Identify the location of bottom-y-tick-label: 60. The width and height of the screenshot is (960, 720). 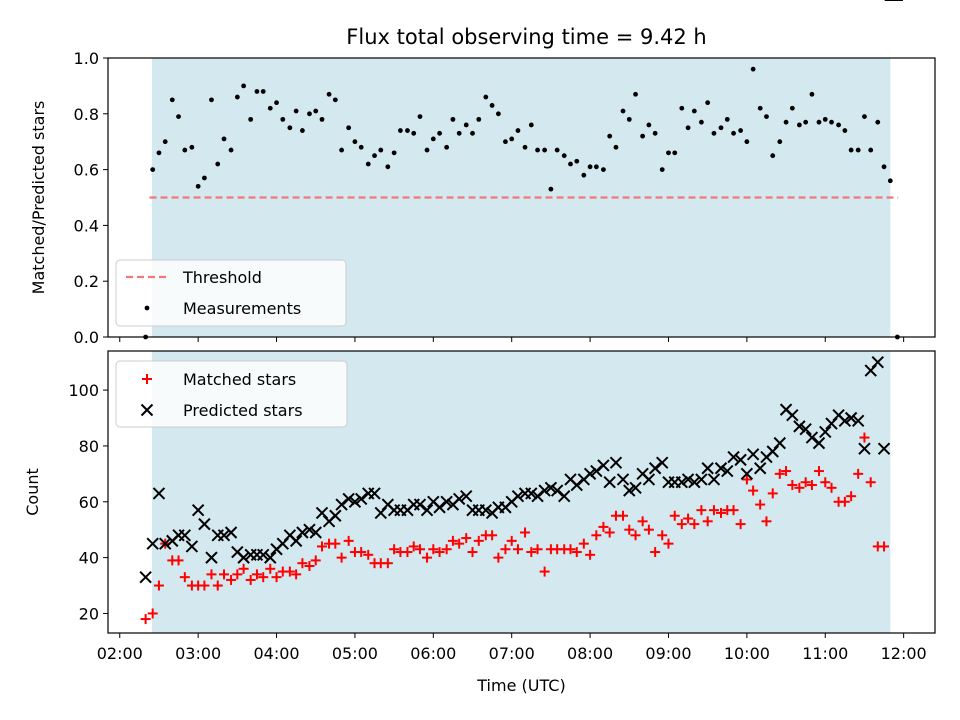
(89, 502).